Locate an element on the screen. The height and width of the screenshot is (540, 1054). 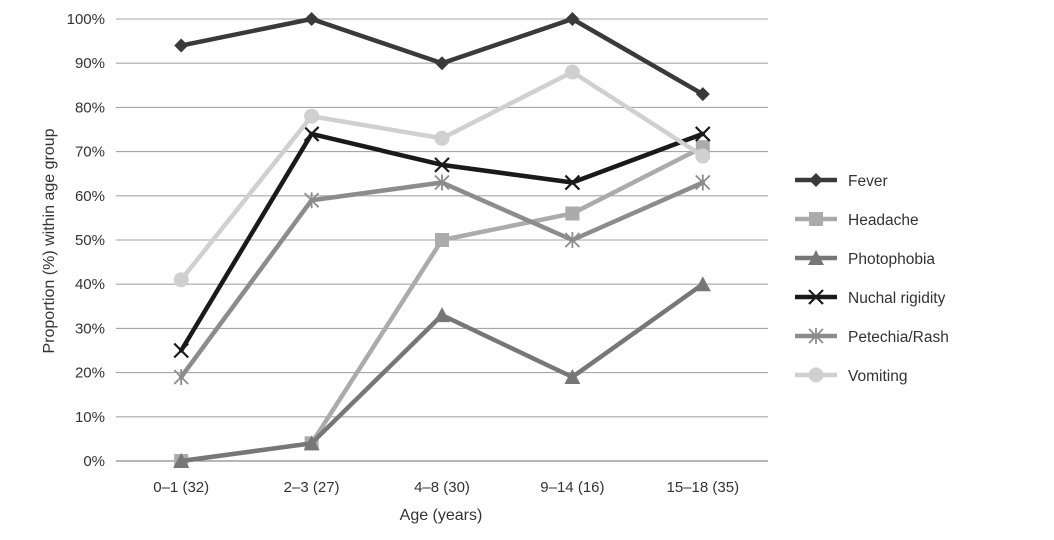
legend-item-photophobia: Photophobia is located at coordinates (865, 259).